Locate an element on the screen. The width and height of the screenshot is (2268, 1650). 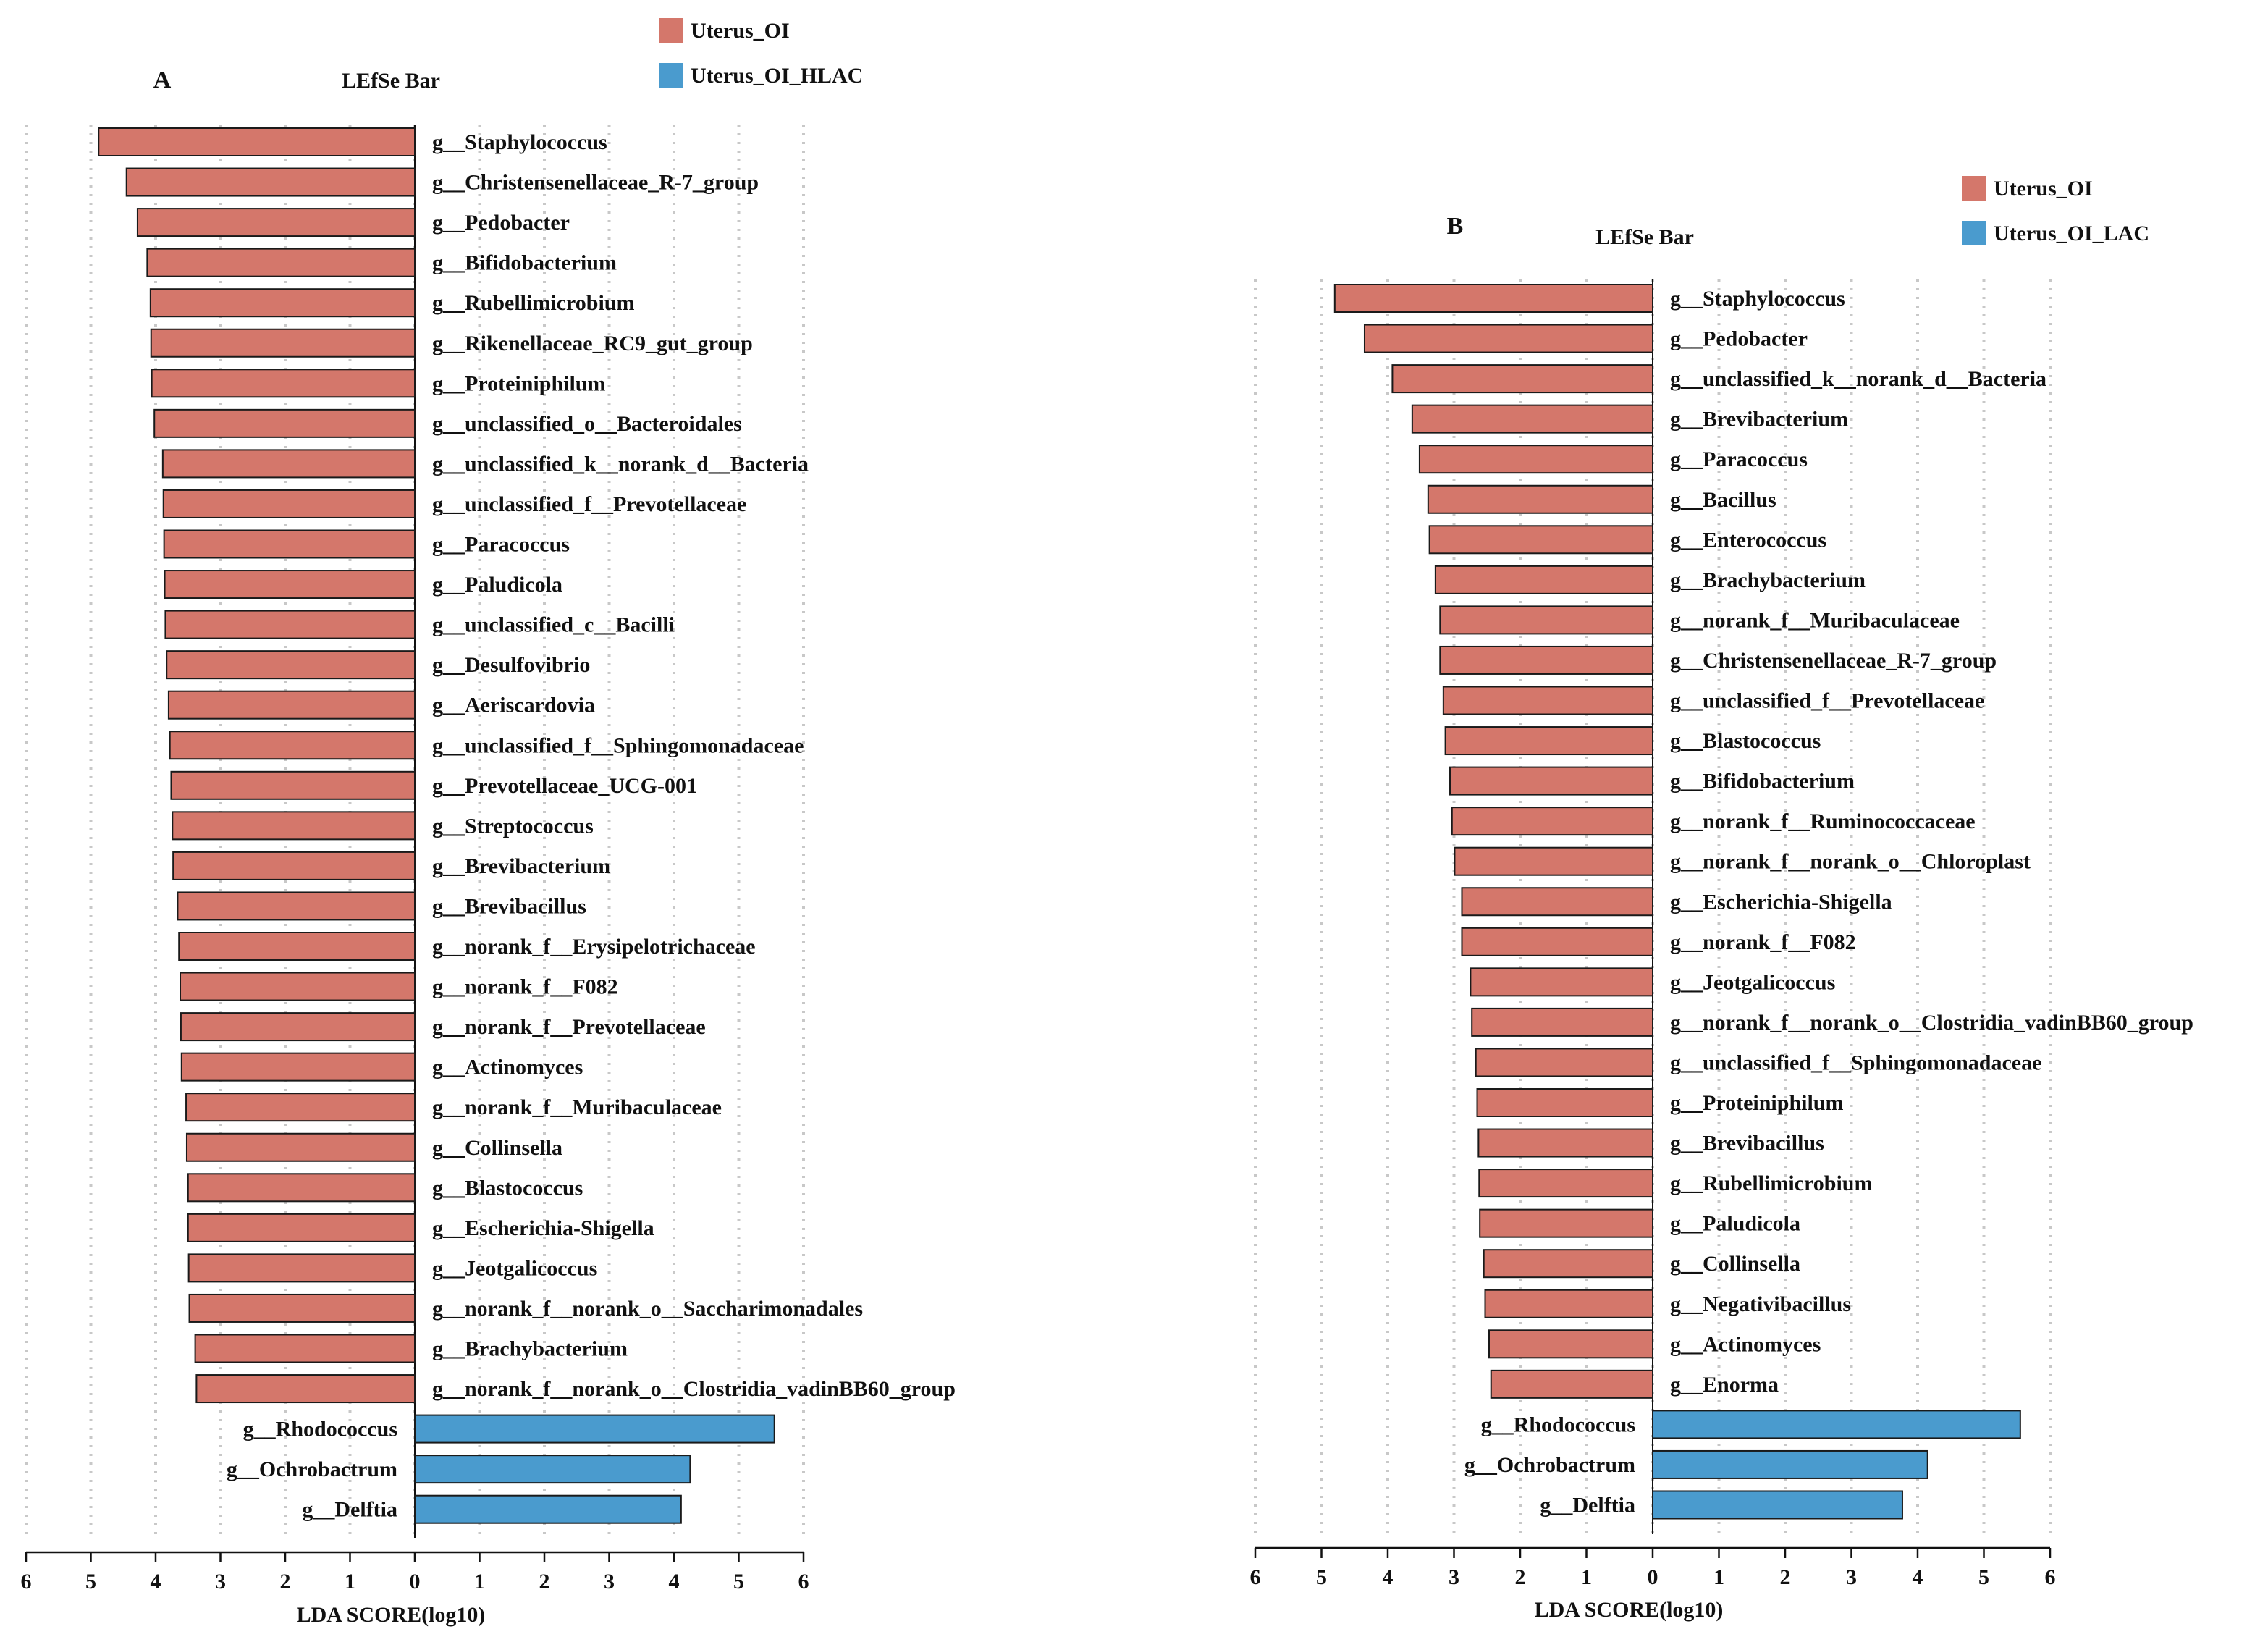
category-label: g__Enterococcus is located at coordinates (1748, 540).